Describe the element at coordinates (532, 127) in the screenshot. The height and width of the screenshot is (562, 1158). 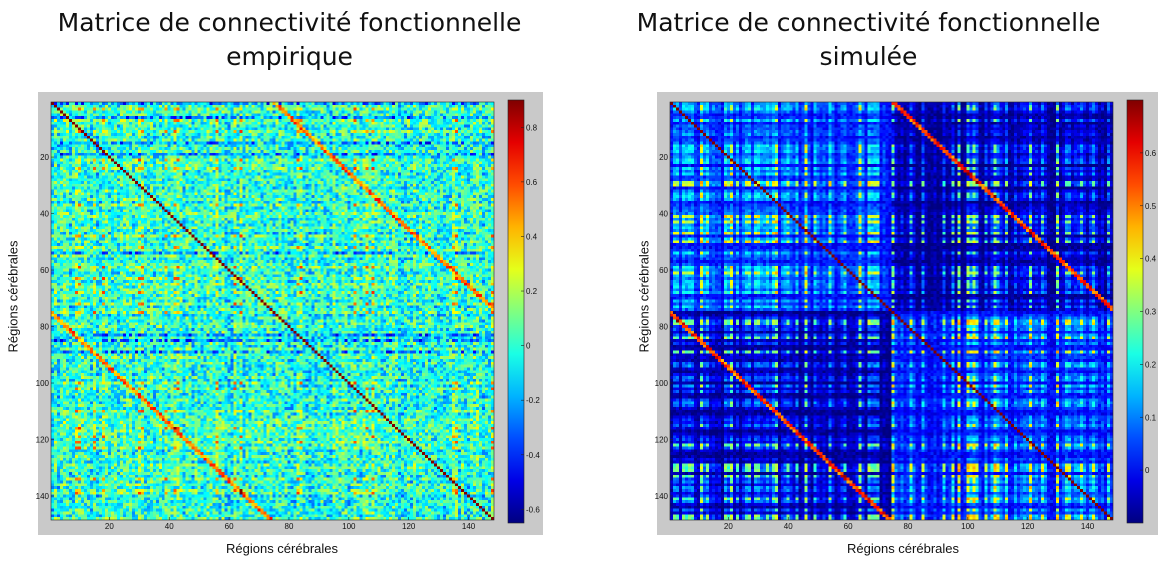
I see `colorbar-tick-label: 0.8` at that location.